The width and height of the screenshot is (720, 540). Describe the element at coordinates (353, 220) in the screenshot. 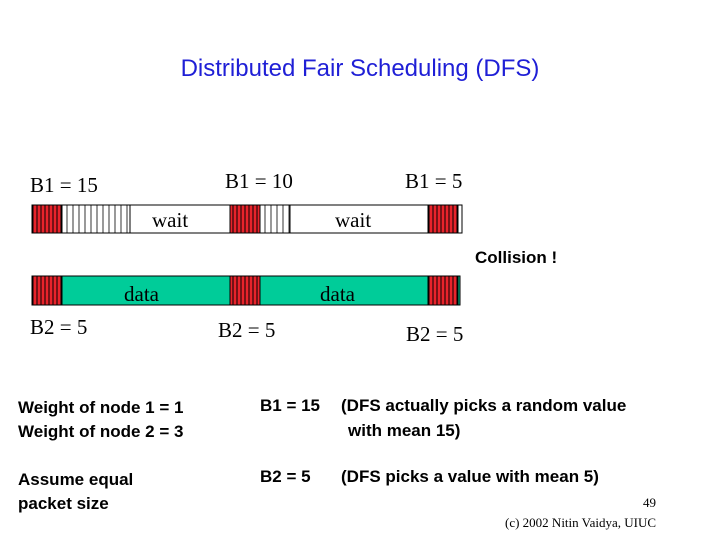

I see `wait-label-second: wait` at that location.